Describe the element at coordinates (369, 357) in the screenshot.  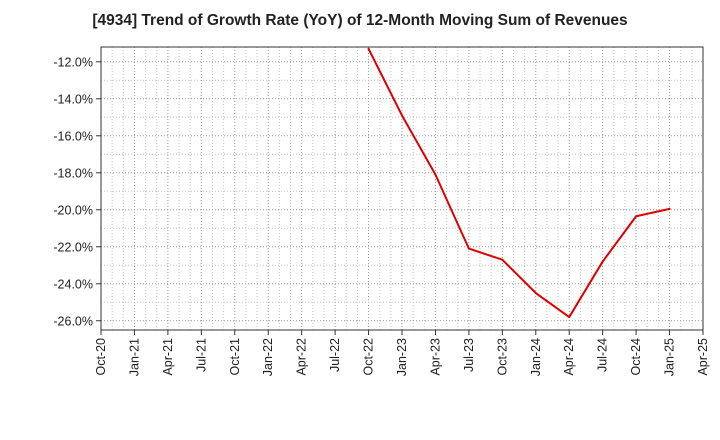
I see `x-tick-label: Oct-22` at that location.